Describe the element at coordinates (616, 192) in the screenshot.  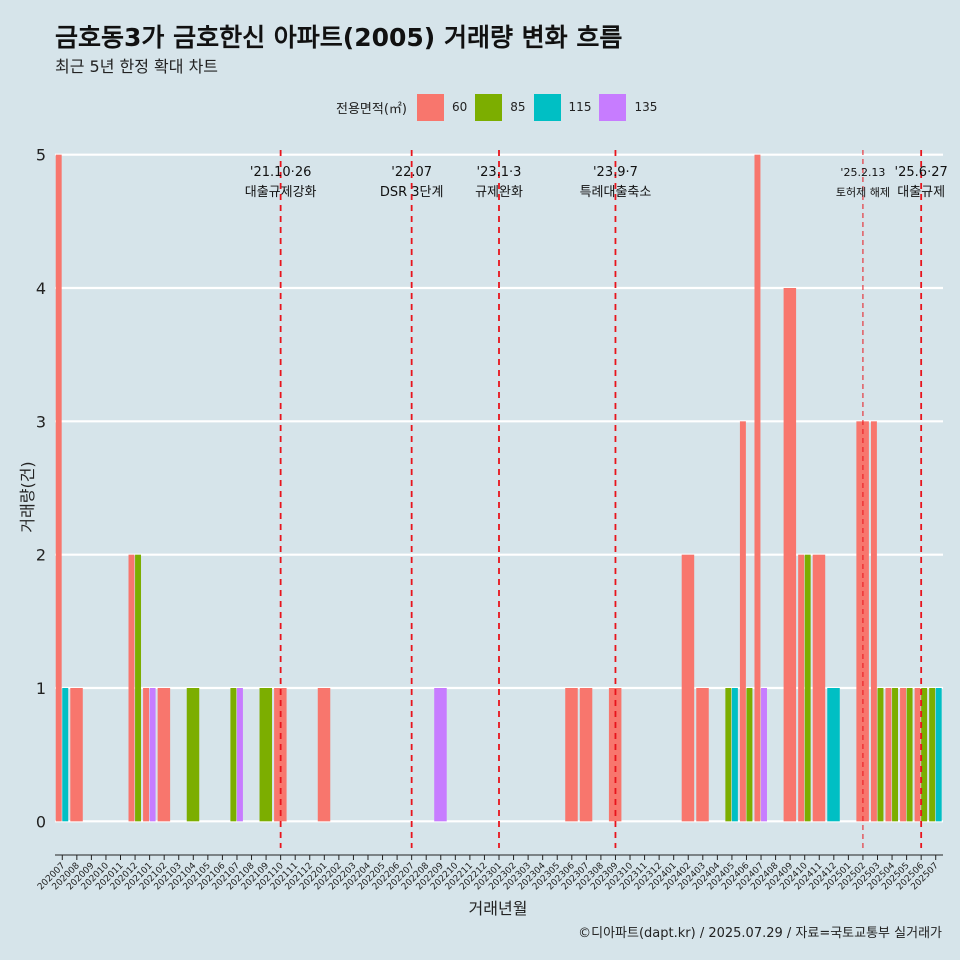
I see `event-desc-label: 특례대출축소` at that location.